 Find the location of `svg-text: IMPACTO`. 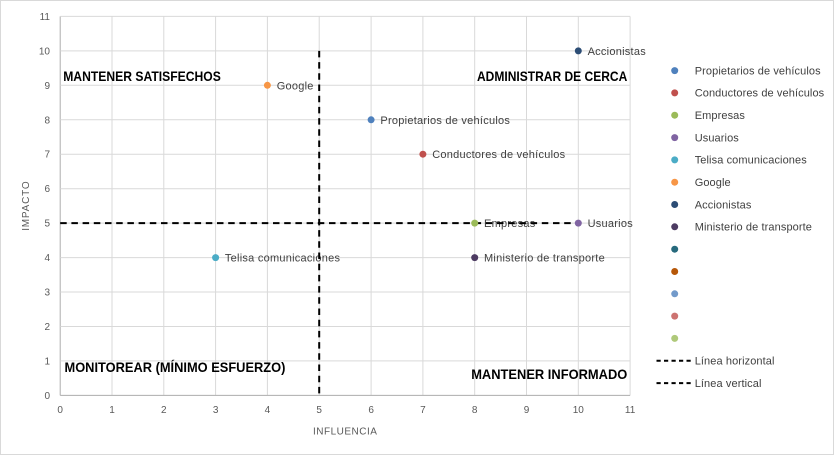

svg-text: IMPACTO is located at coordinates (26, 206).